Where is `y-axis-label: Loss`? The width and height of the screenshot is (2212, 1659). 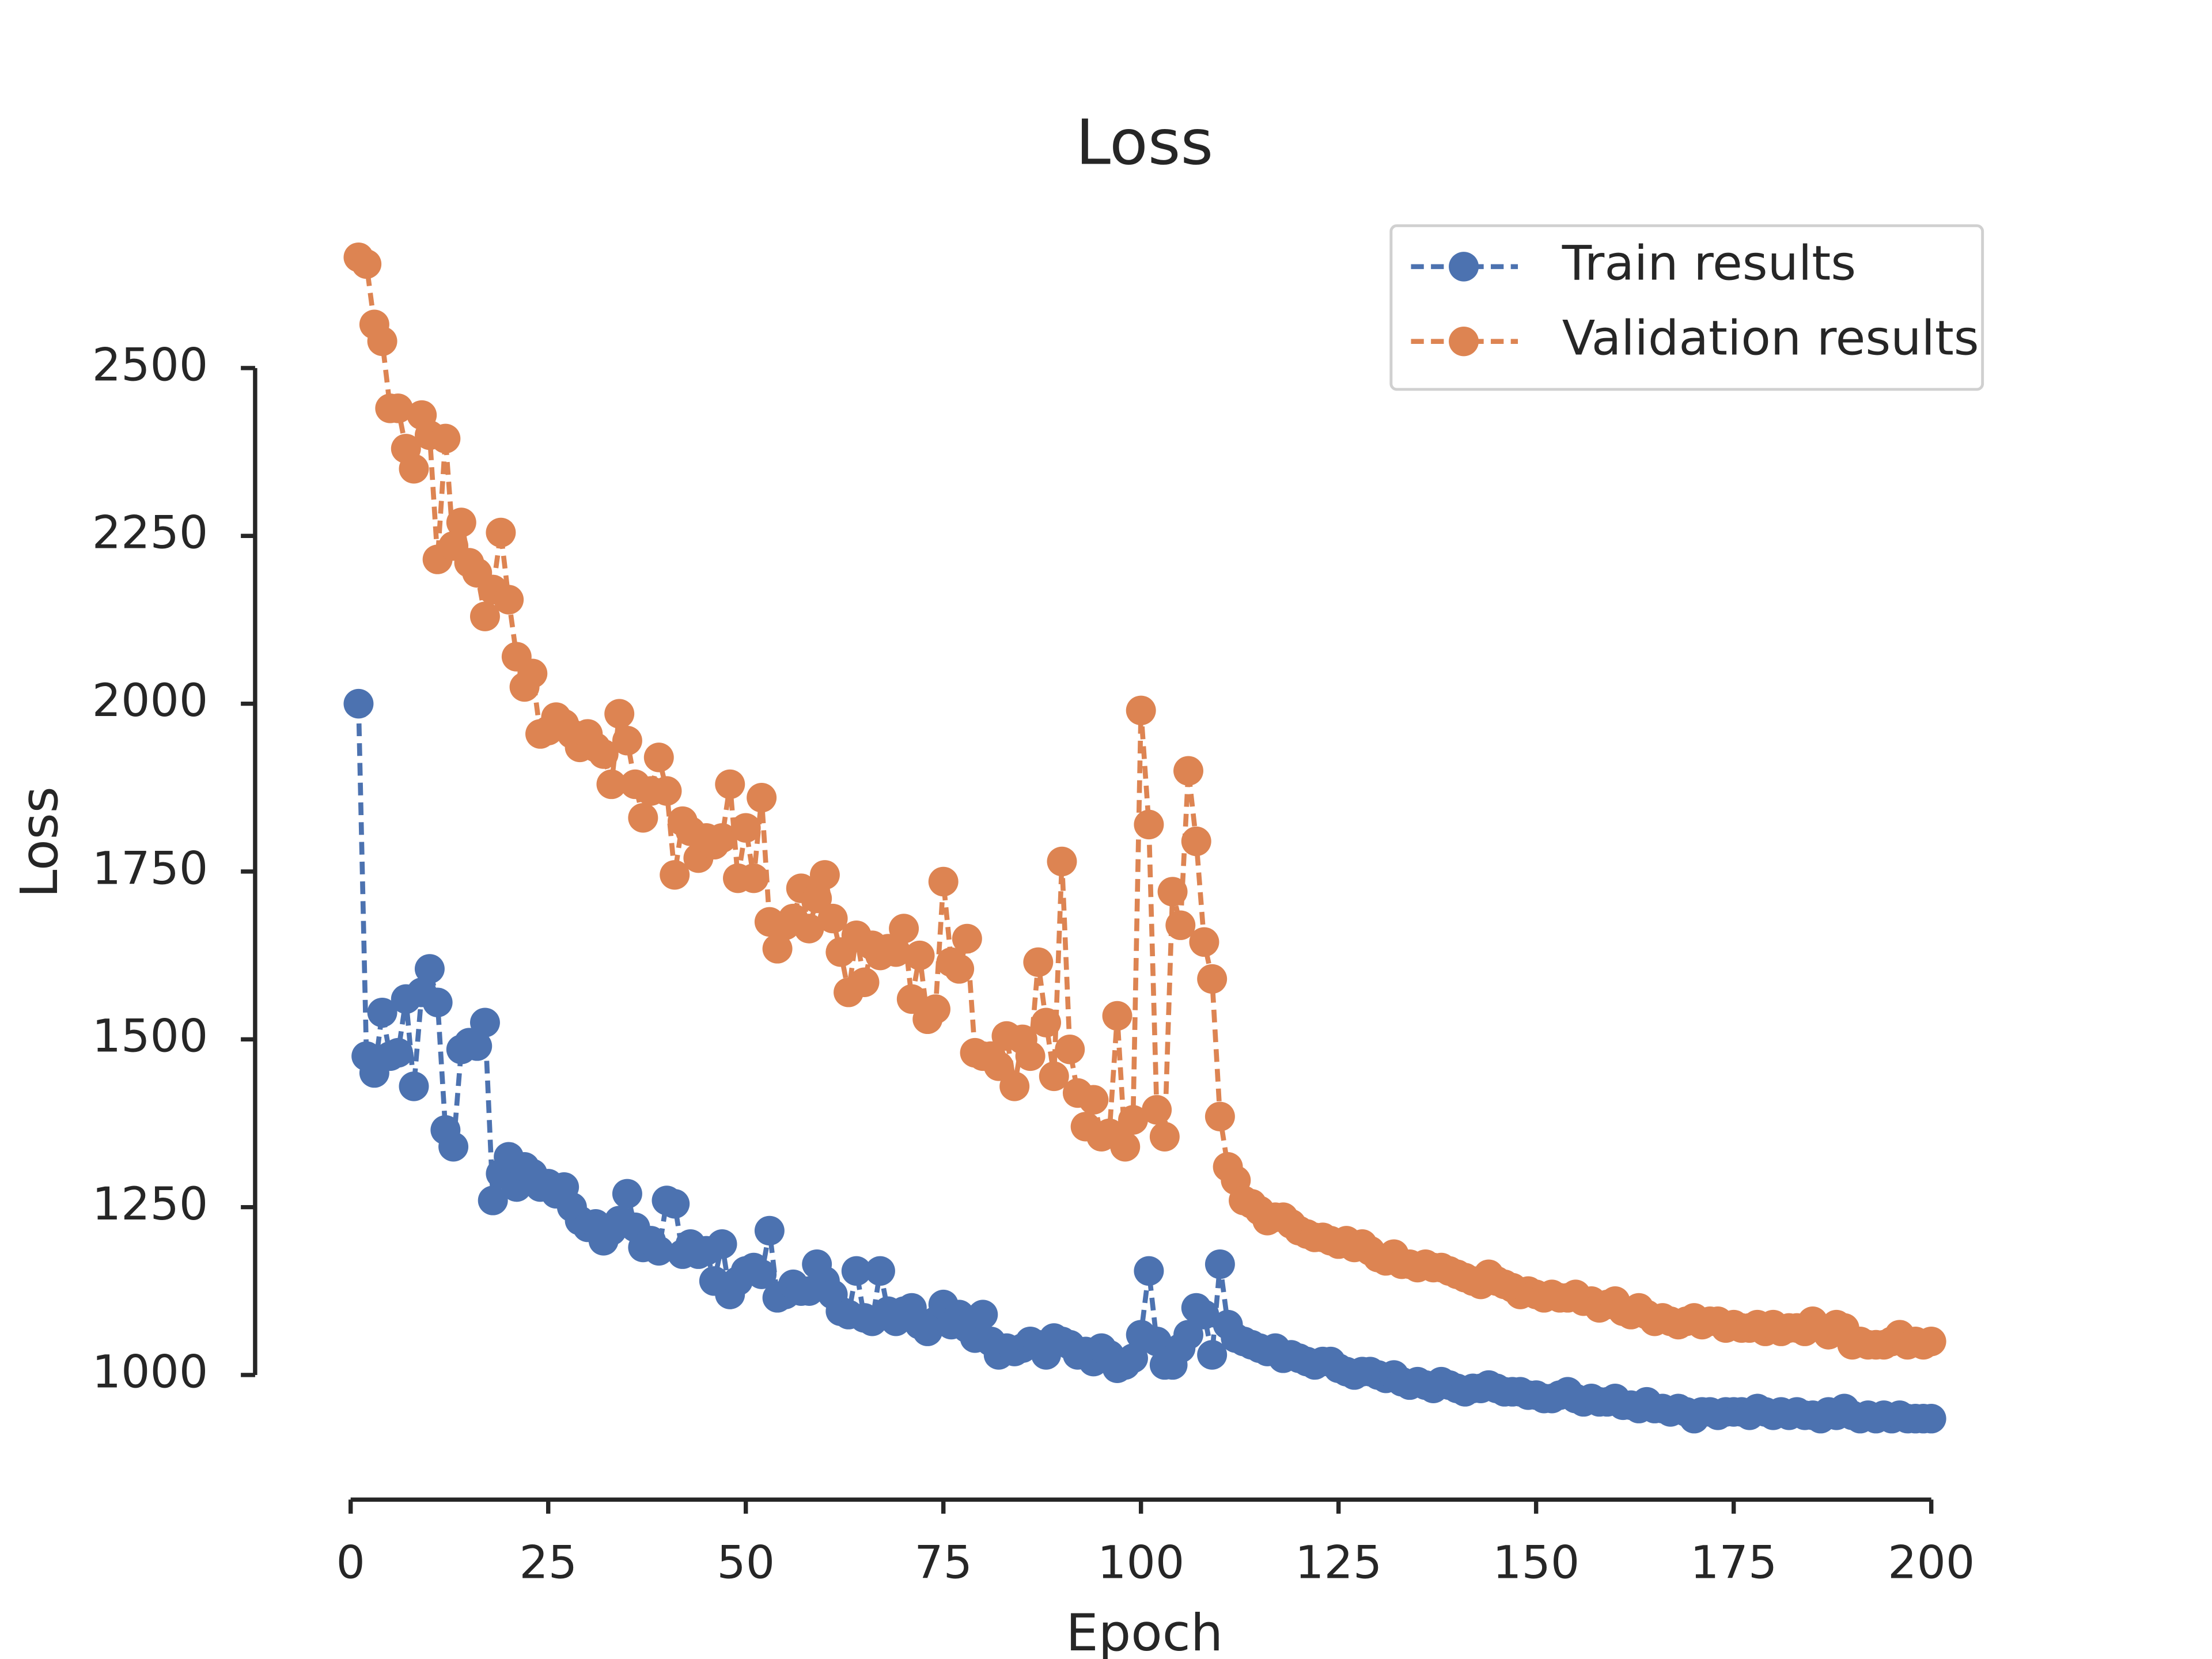 y-axis-label: Loss is located at coordinates (39, 841).